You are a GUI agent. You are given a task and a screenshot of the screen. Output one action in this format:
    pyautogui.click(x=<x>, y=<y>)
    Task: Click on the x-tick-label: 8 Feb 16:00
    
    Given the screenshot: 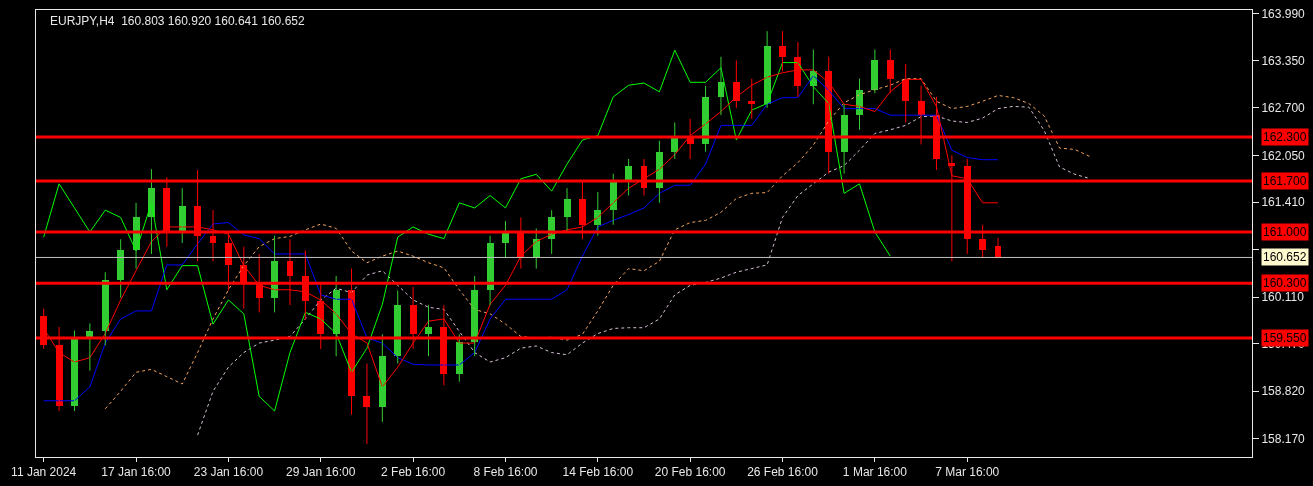 What is the action you would take?
    pyautogui.click(x=505, y=472)
    